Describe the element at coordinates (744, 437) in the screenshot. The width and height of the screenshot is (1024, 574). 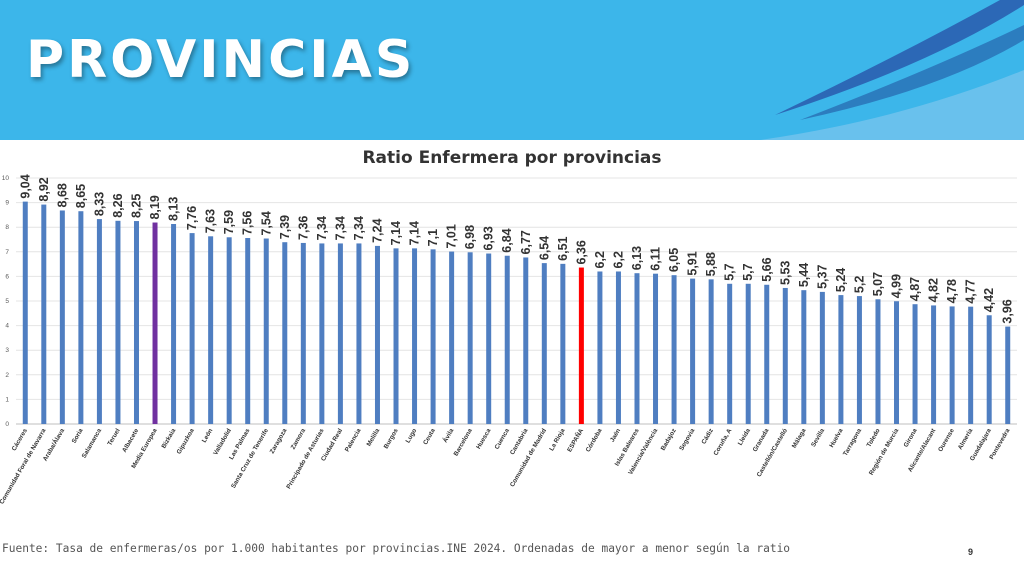
I see `x-tick-label: Lleida` at that location.